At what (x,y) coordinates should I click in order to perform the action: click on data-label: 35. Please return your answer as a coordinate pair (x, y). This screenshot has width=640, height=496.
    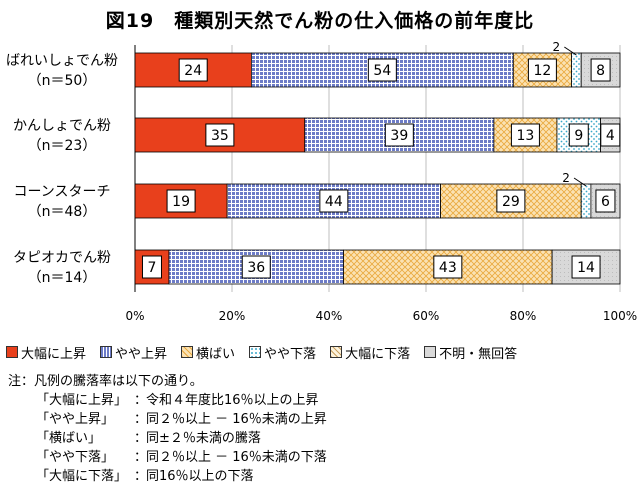
    Looking at the image, I should click on (220, 136).